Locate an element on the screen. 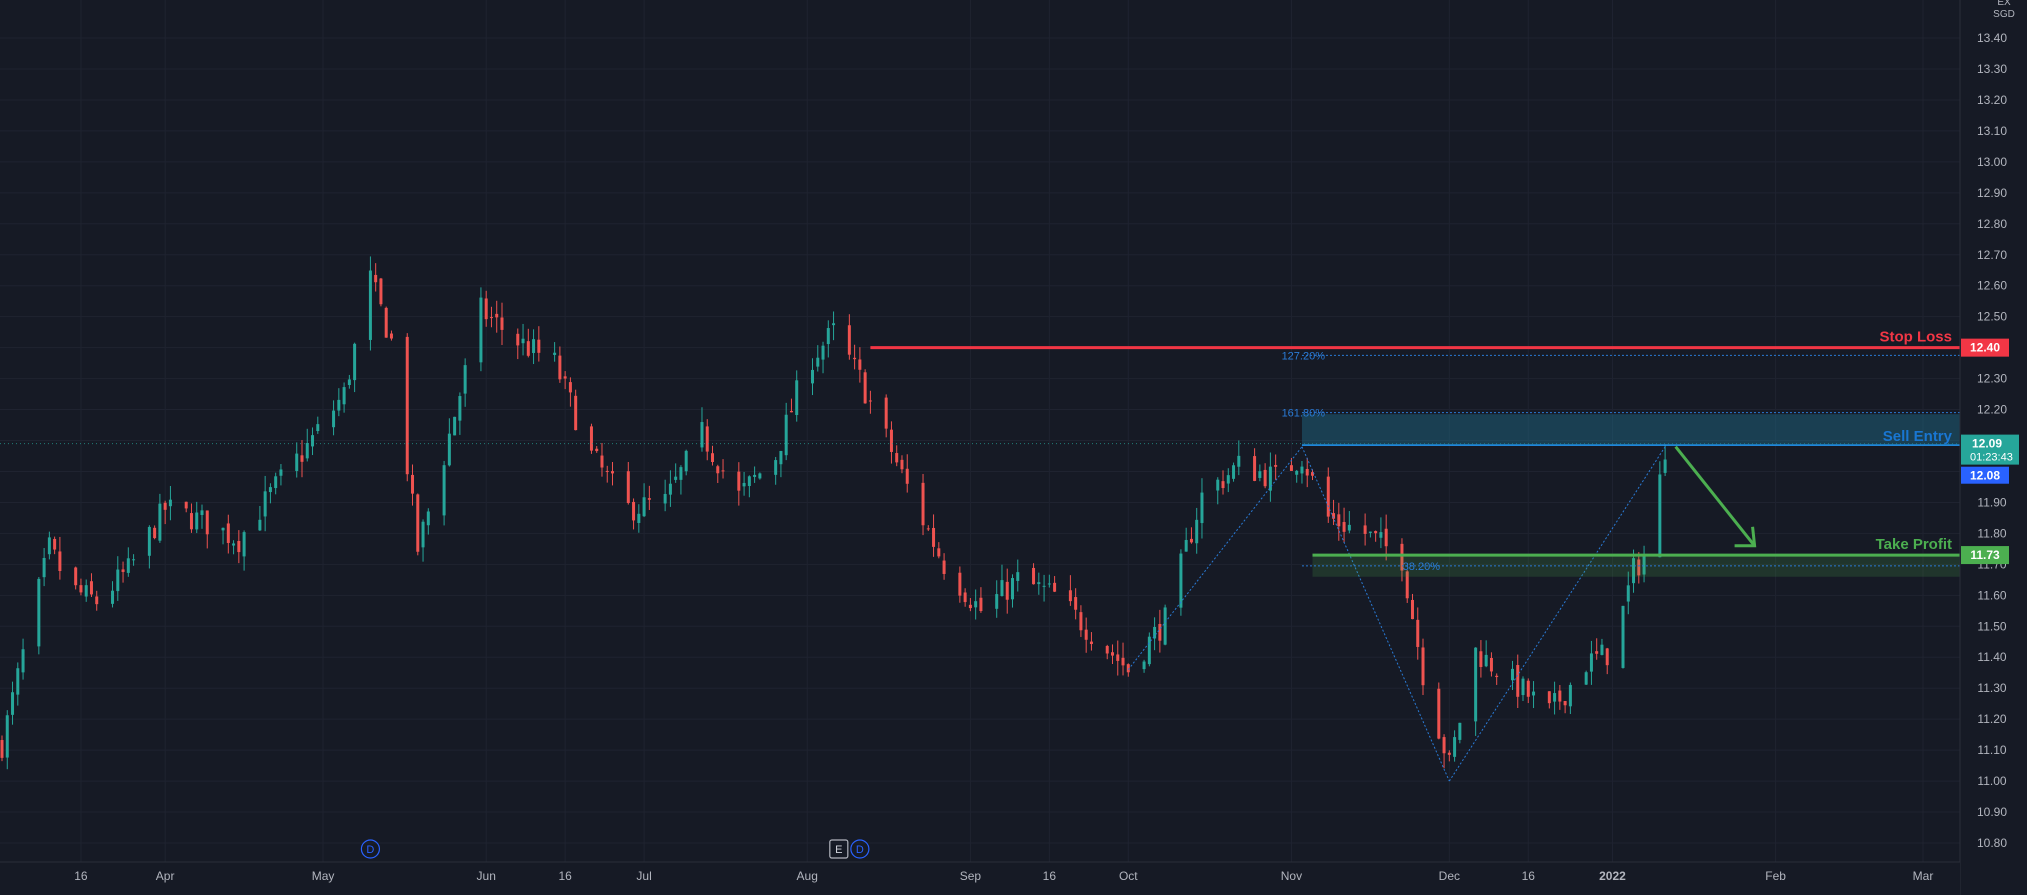 The height and width of the screenshot is (895, 2027). price-tick-label: 13.30 is located at coordinates (1992, 69).